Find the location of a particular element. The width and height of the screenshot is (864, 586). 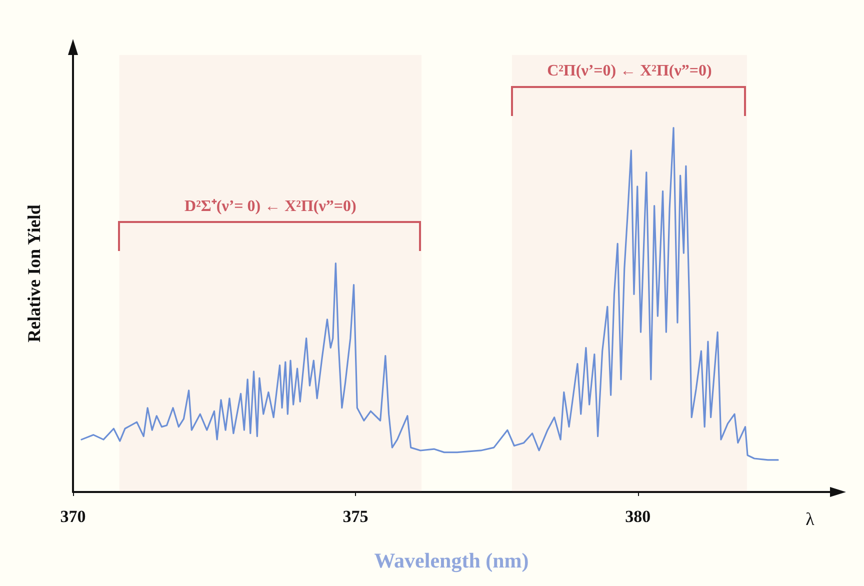

x-tick-label: 380 is located at coordinates (638, 516).